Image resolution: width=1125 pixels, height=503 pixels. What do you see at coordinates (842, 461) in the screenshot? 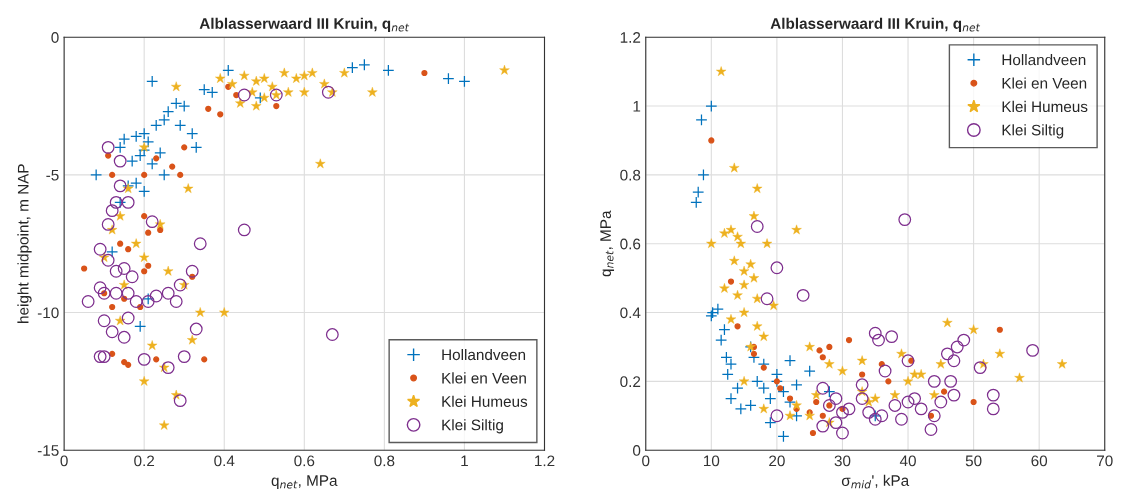
I see `x-tick-label: 30` at bounding box center [842, 461].